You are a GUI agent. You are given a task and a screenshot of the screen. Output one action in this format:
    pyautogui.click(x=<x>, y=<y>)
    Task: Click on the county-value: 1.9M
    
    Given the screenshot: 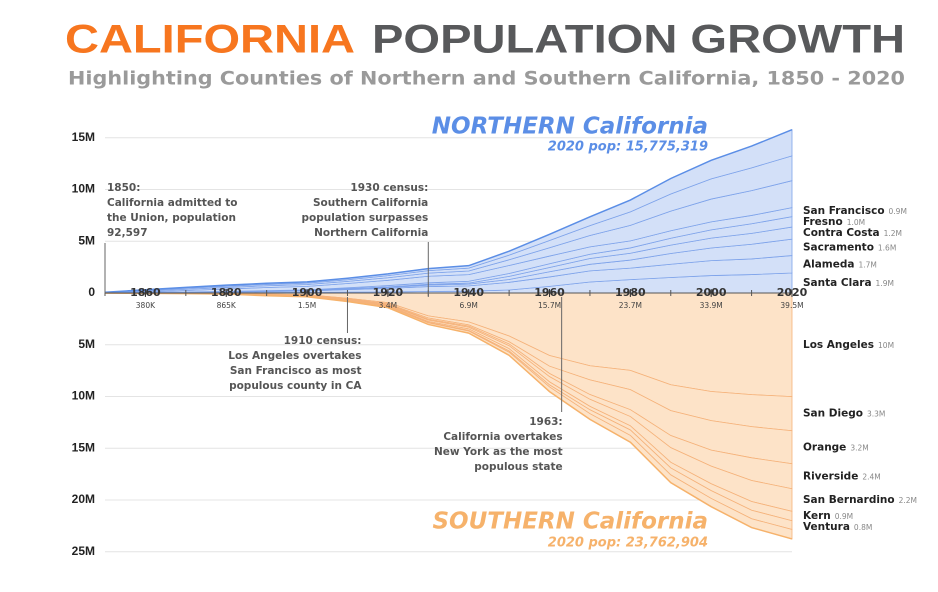 What is the action you would take?
    pyautogui.click(x=885, y=283)
    